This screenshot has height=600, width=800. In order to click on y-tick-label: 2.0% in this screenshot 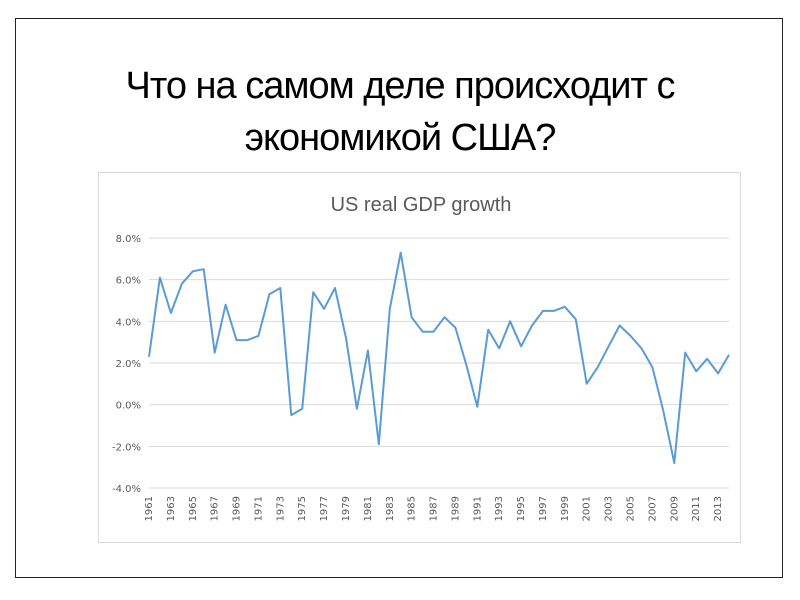, I will do `click(128, 364)`.